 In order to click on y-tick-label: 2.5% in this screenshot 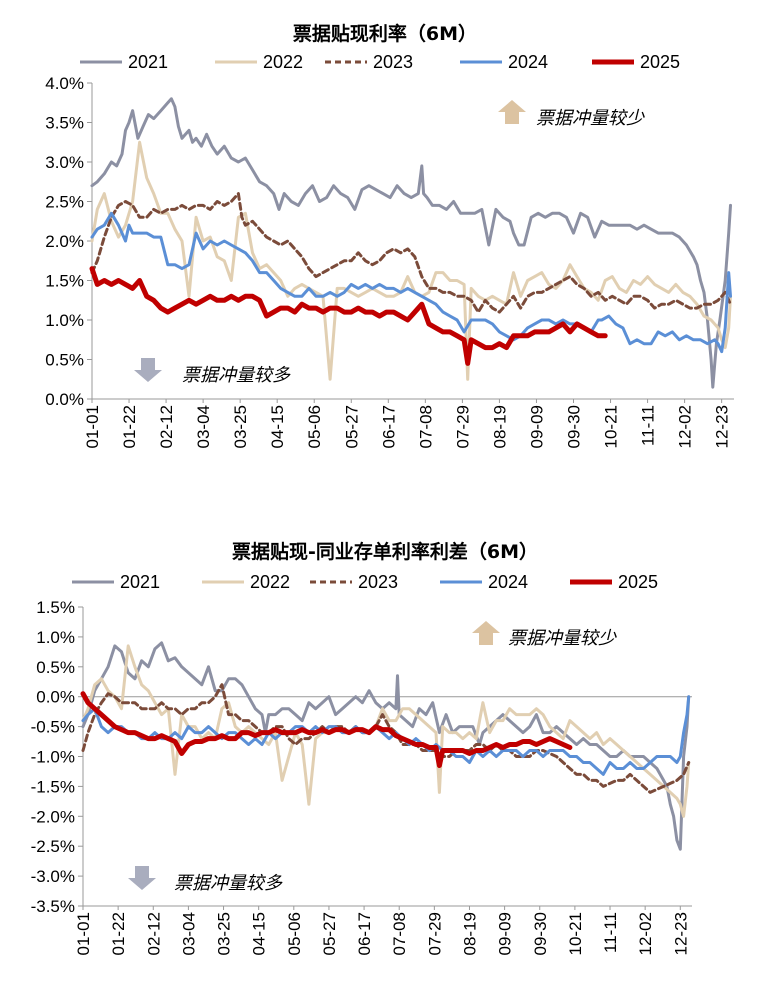, I will do `click(64, 202)`.